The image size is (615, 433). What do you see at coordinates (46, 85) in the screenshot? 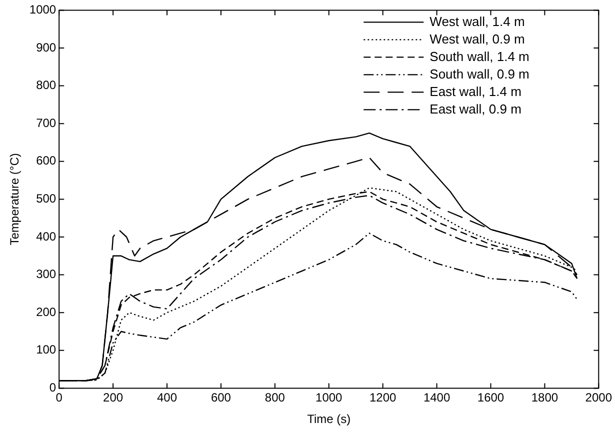
I see `y-tick-label: 800` at bounding box center [46, 85].